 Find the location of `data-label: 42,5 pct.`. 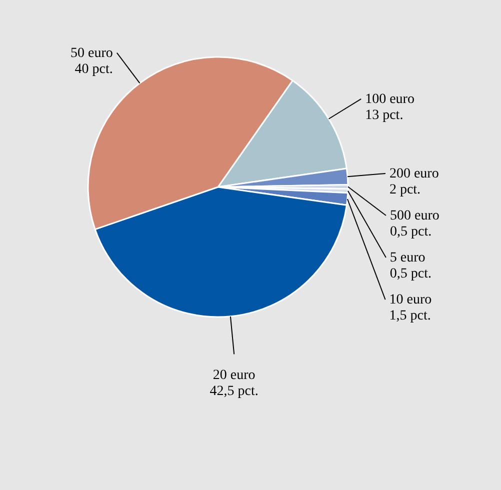

data-label: 42,5 pct. is located at coordinates (234, 392).